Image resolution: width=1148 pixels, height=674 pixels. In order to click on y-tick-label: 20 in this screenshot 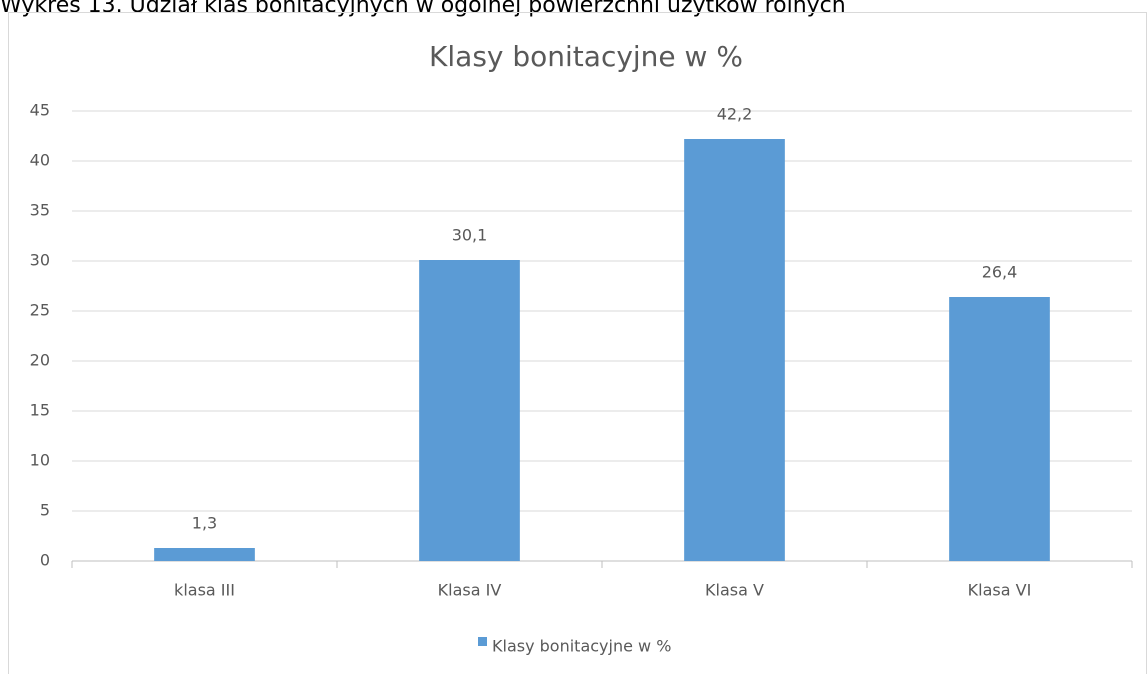, I will do `click(40, 360)`.